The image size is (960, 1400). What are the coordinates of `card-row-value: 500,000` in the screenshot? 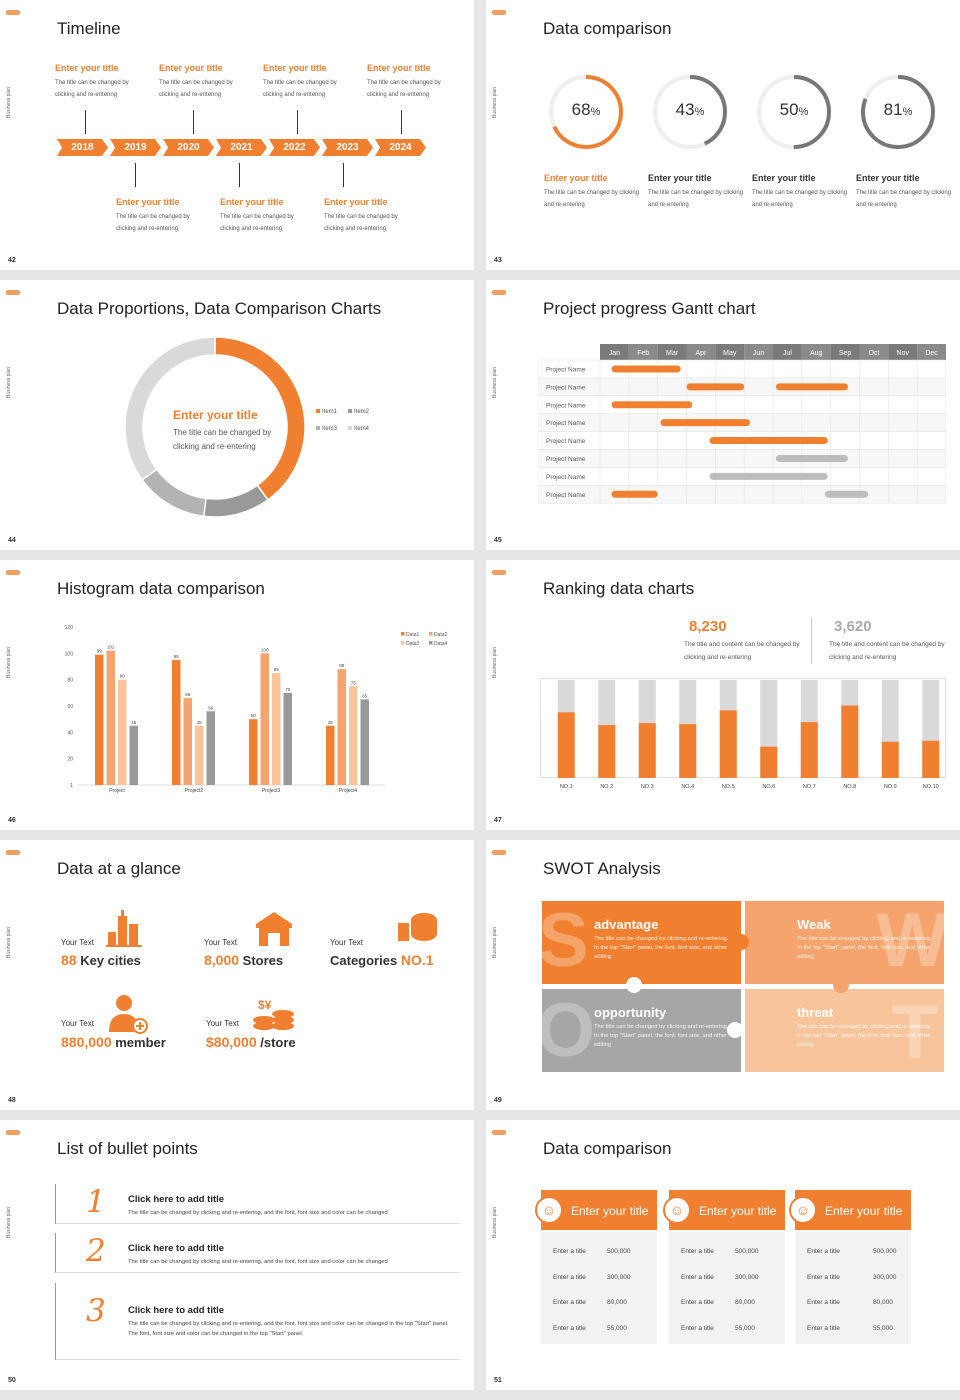 It's located at (747, 1251).